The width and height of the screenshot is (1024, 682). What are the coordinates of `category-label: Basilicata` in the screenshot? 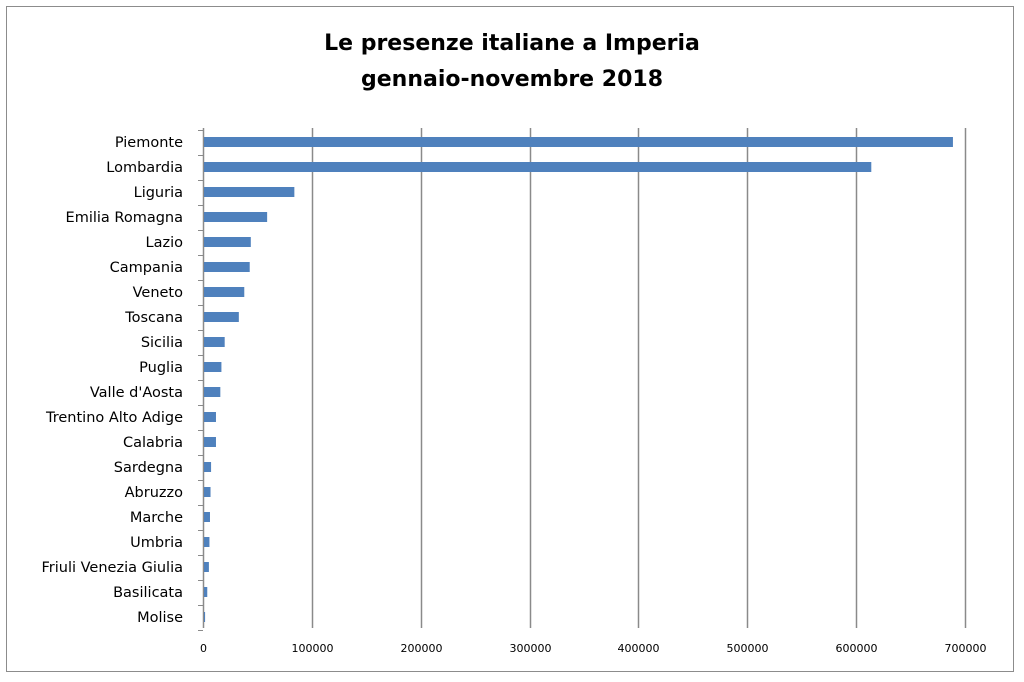 It's located at (148, 593).